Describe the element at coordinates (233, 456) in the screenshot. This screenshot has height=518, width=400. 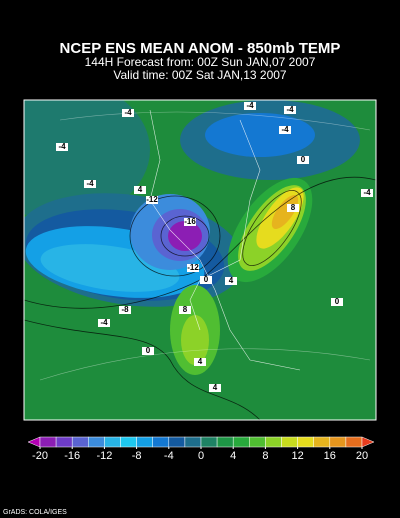
I see `colorbar-tick-label: 4` at that location.